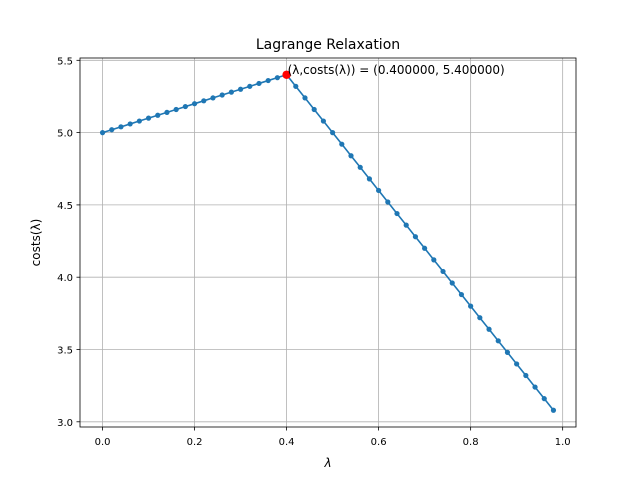  Describe the element at coordinates (471, 442) in the screenshot. I see `x-tick-label: 0.8` at that location.